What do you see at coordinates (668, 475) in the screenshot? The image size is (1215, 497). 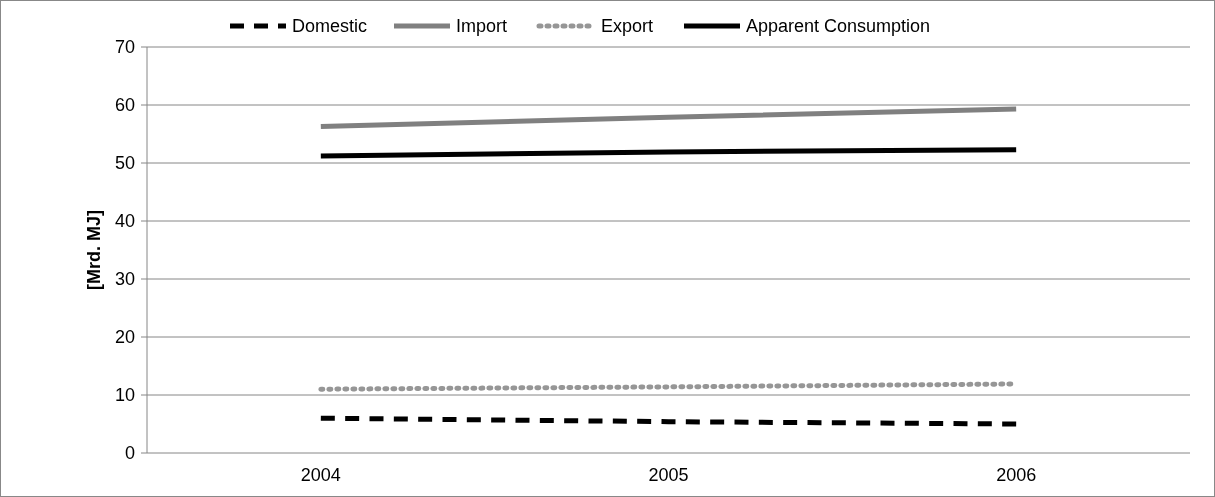 I see `x-tick-label: 2005` at bounding box center [668, 475].